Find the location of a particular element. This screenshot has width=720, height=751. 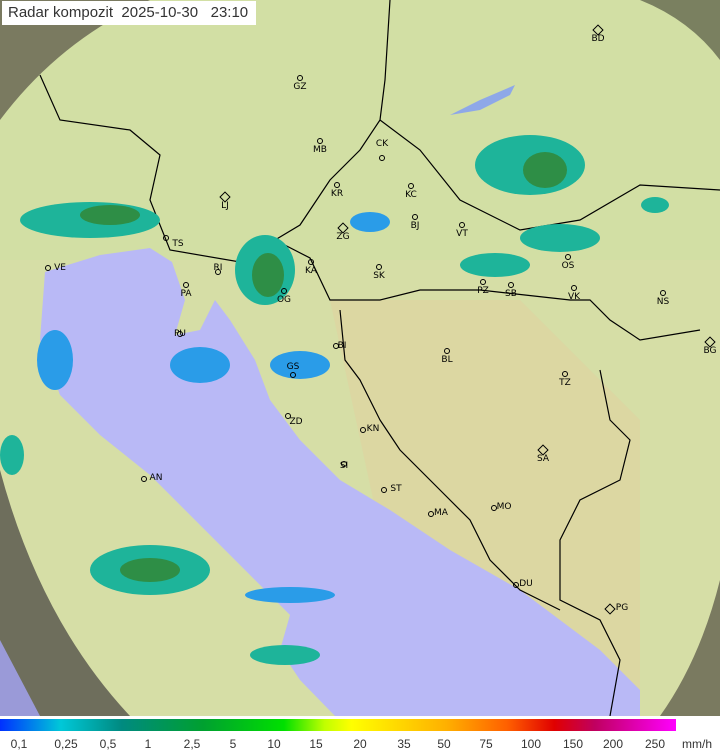

station-label: RI is located at coordinates (218, 268).